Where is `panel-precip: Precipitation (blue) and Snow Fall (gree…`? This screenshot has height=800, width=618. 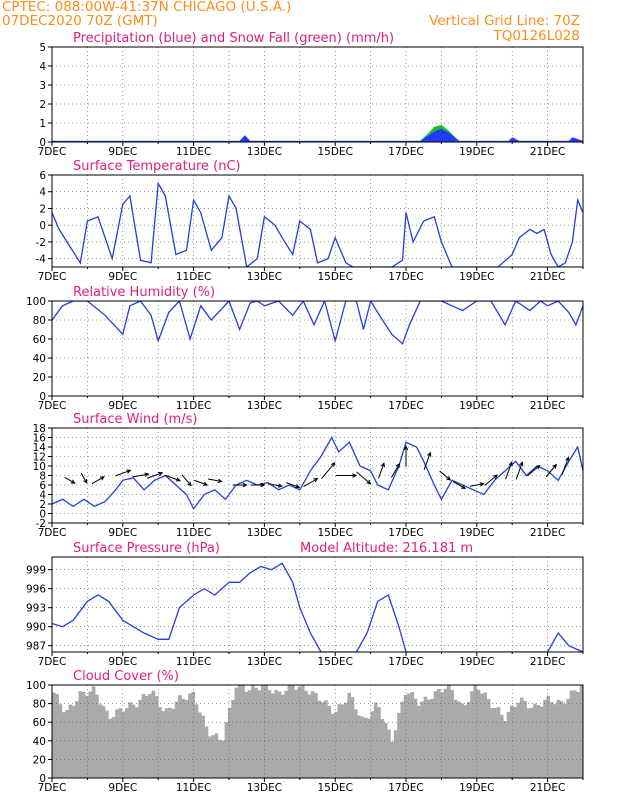
panel-precip: Precipitation (blue) and Snow Fall (gree… is located at coordinates (311, 94).